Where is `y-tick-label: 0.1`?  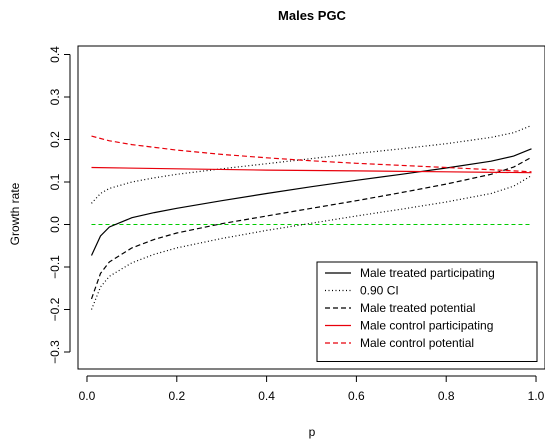 y-tick-label: 0.1 is located at coordinates (55, 181).